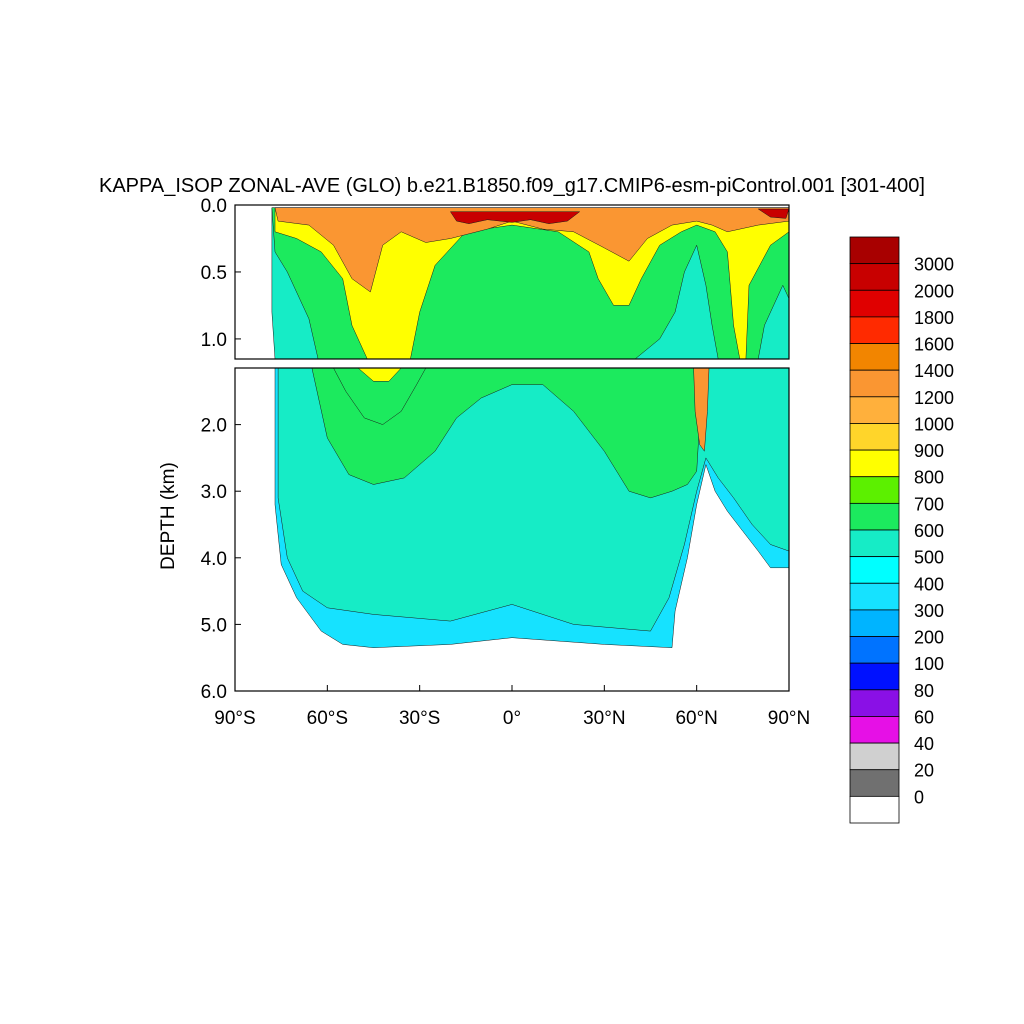  I want to click on colorbar-label: 100, so click(929, 664).